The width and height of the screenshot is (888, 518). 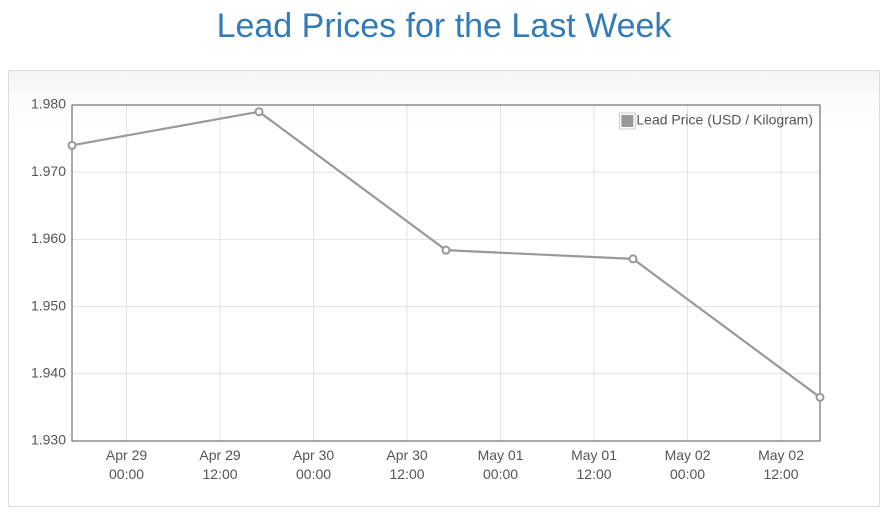 I want to click on x-tick-label: May 02 00:00, so click(x=688, y=464).